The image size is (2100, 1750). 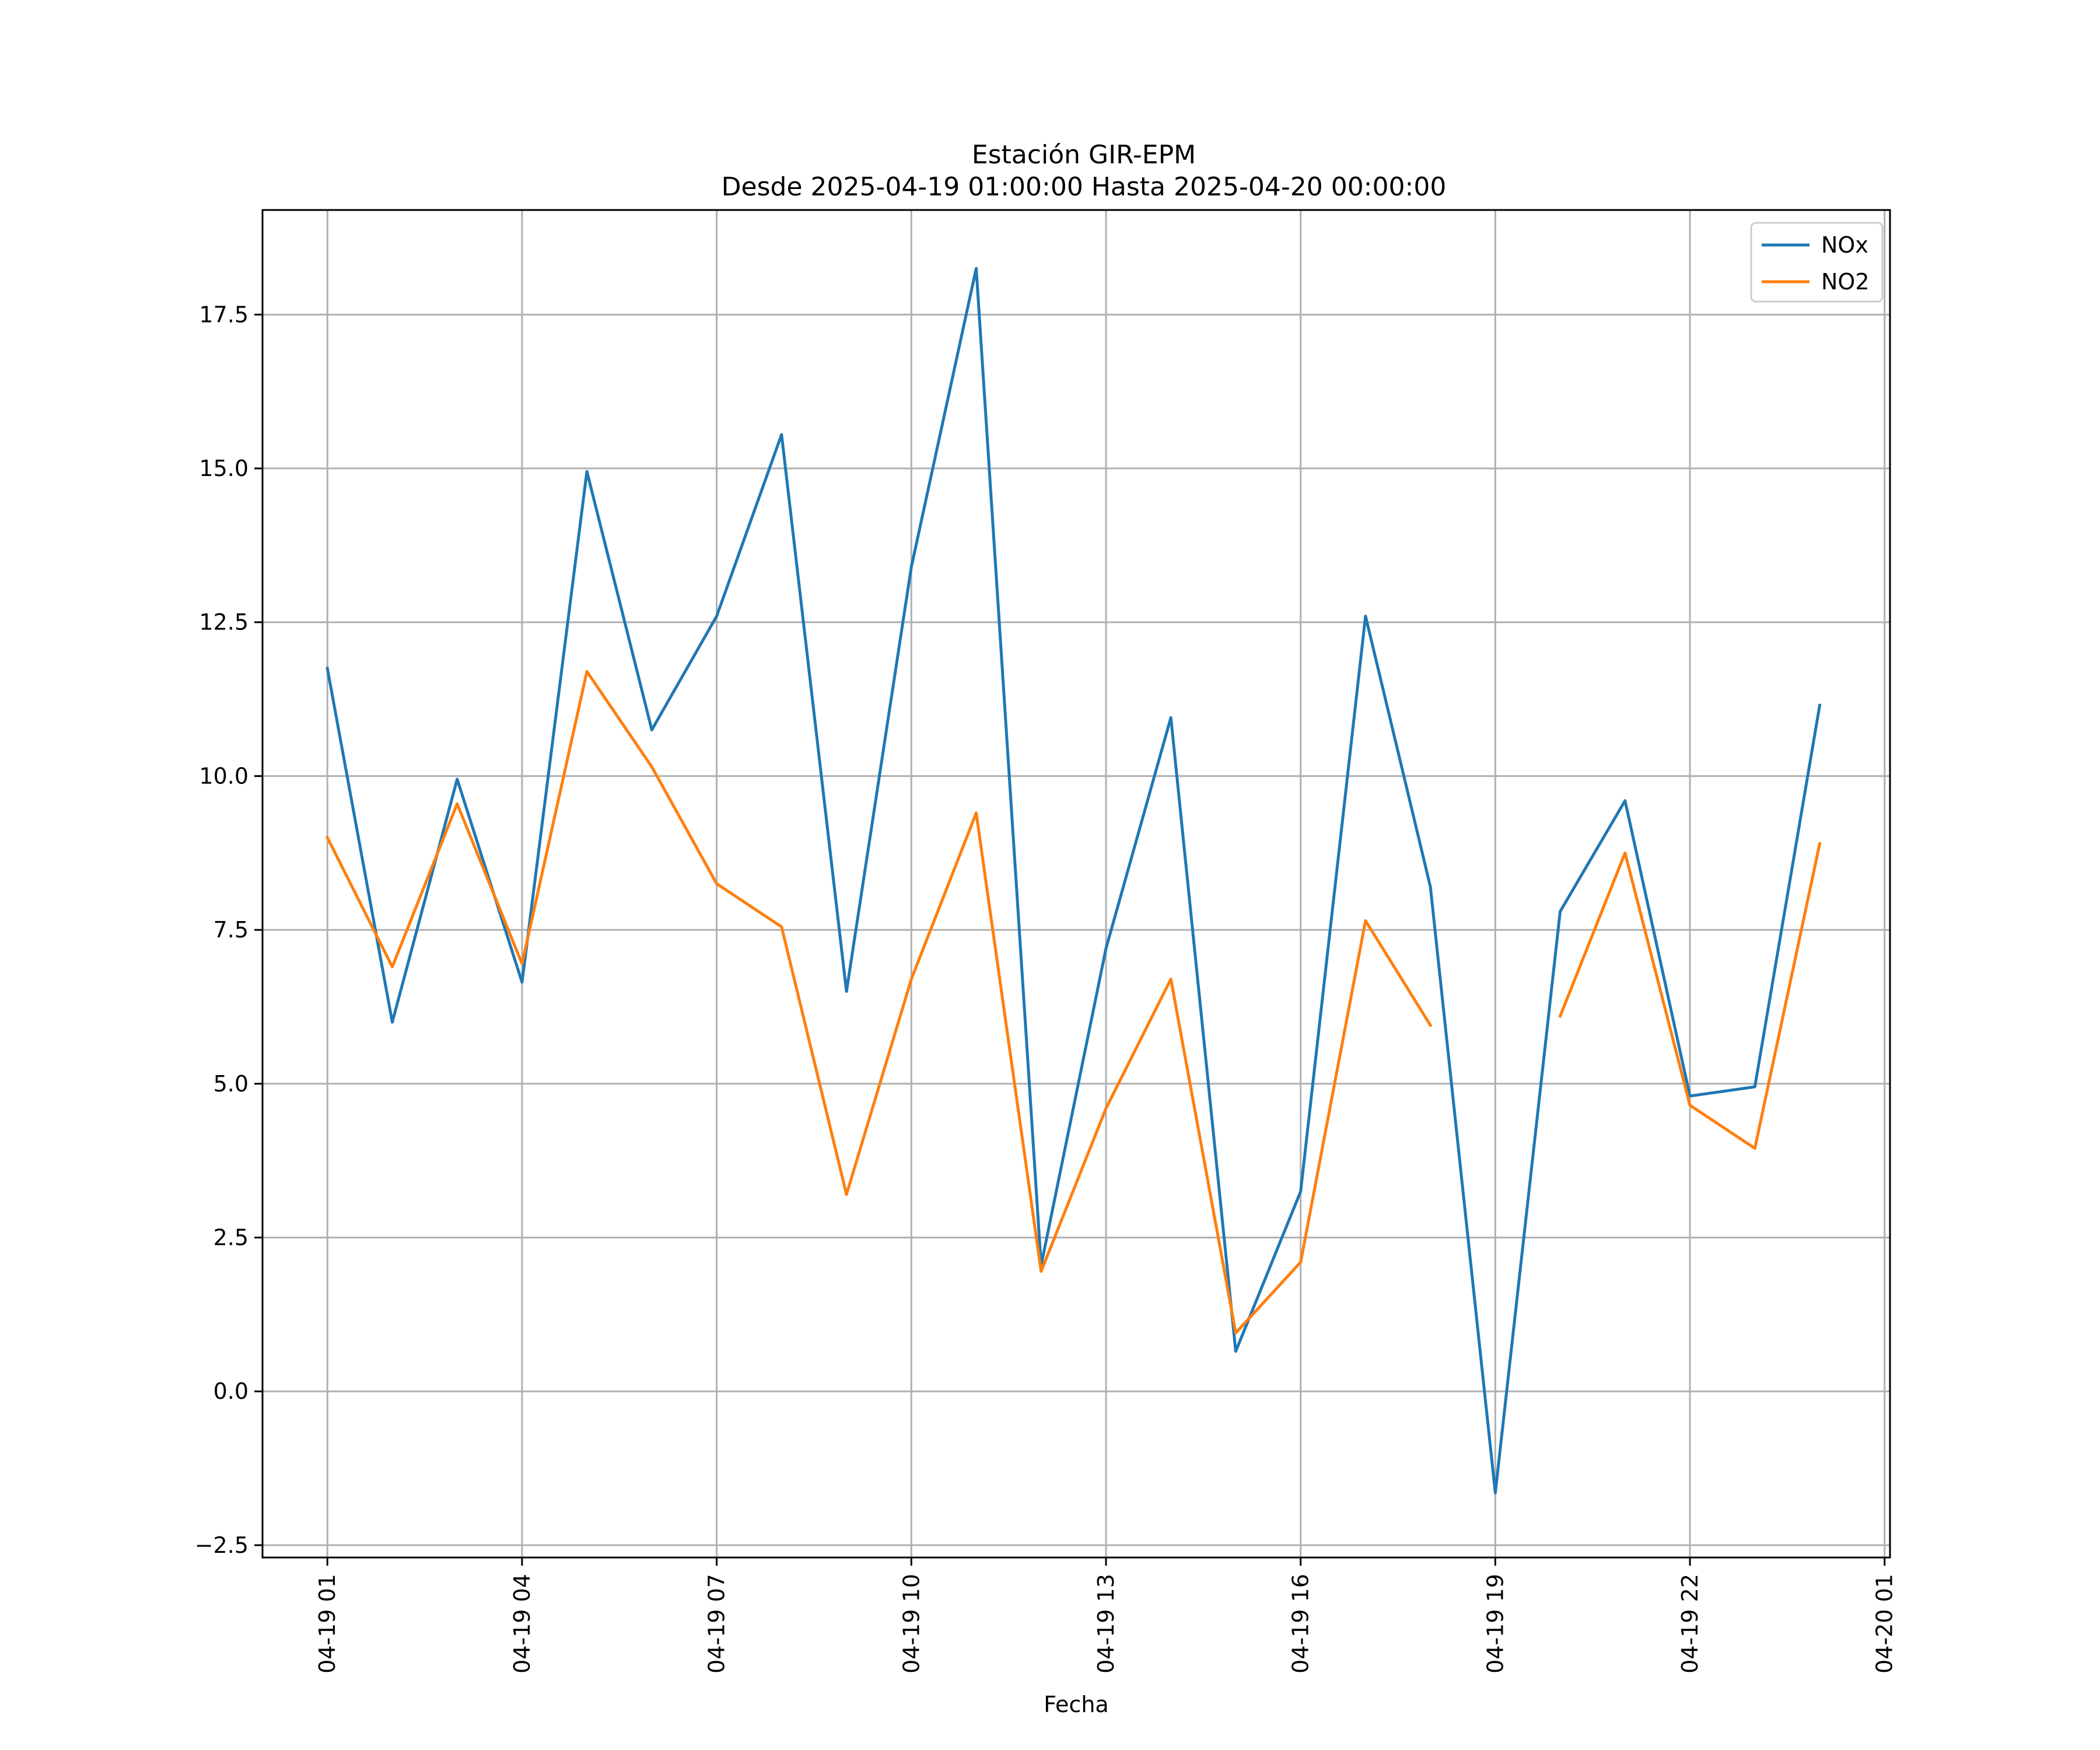 I want to click on x-tick-label: 04-19 04, so click(x=522, y=1624).